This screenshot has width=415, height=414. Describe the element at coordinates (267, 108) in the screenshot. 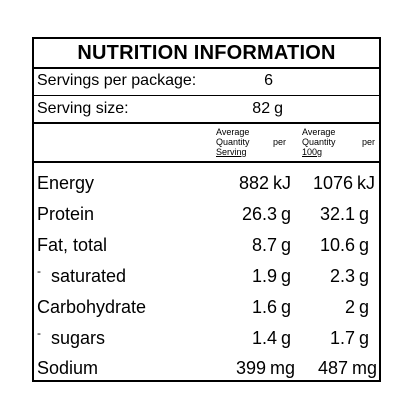

I see `serving-size-value: 82 g` at that location.